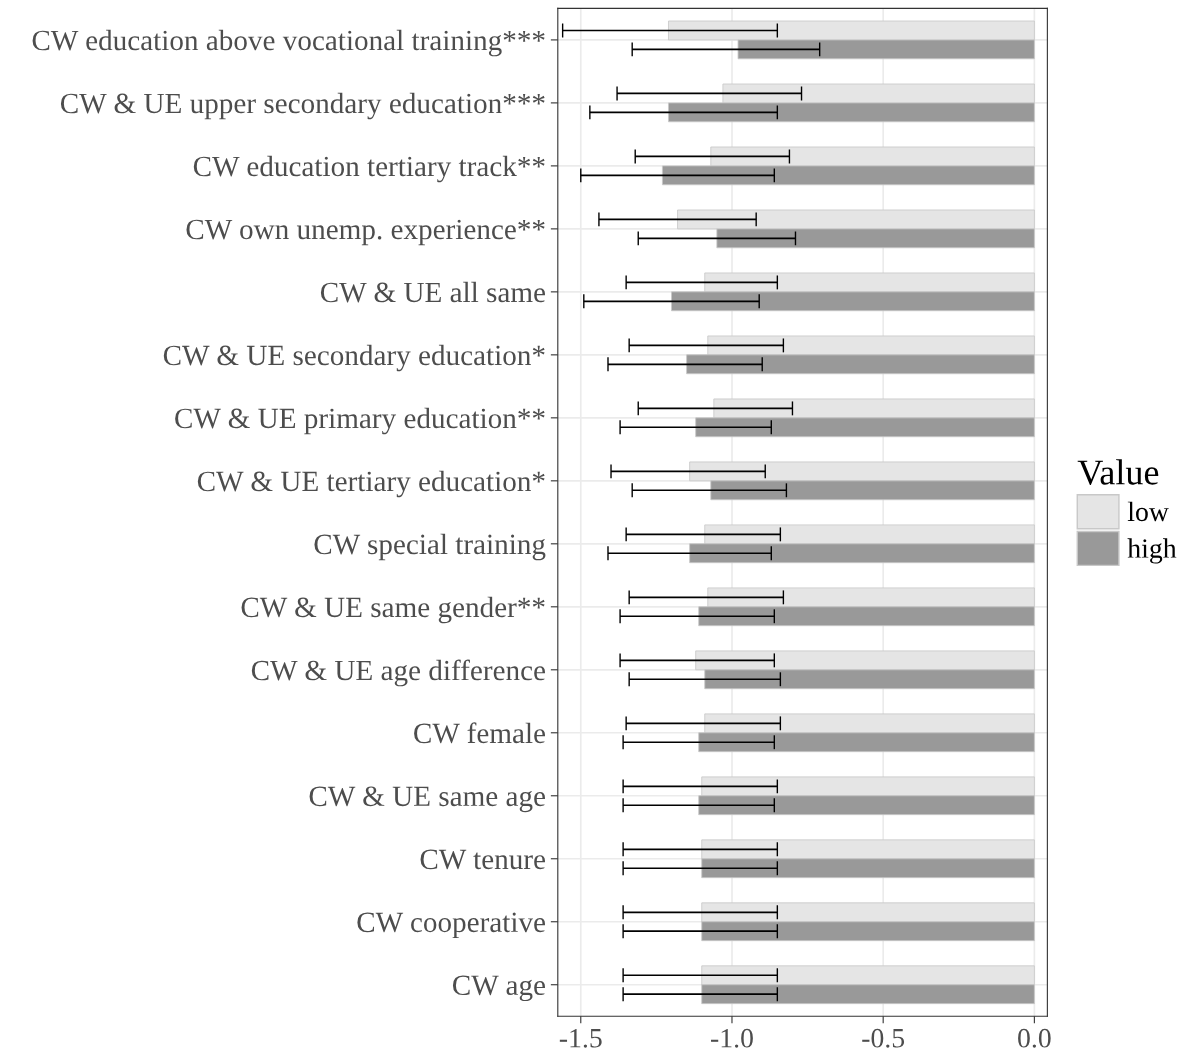  I want to click on y-tick-label: CW & UE tertiary education*, so click(371, 484).